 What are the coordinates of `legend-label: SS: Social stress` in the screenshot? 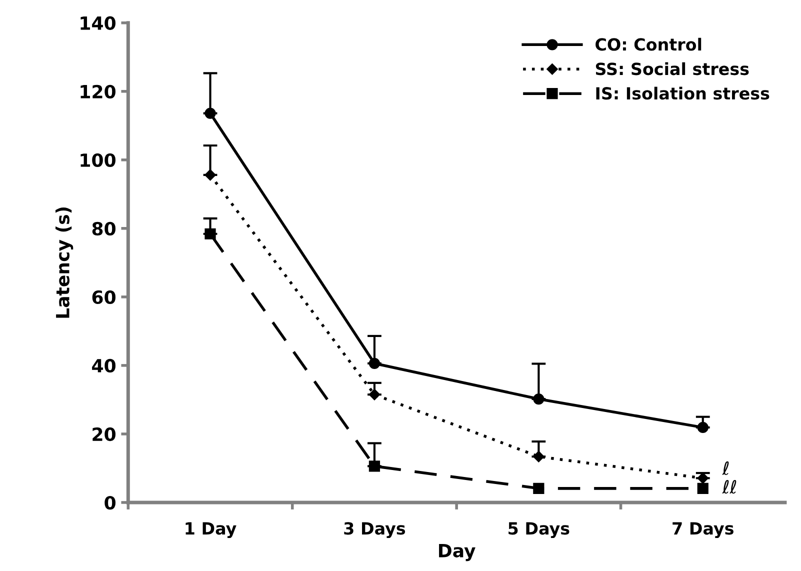 It's located at (672, 69).